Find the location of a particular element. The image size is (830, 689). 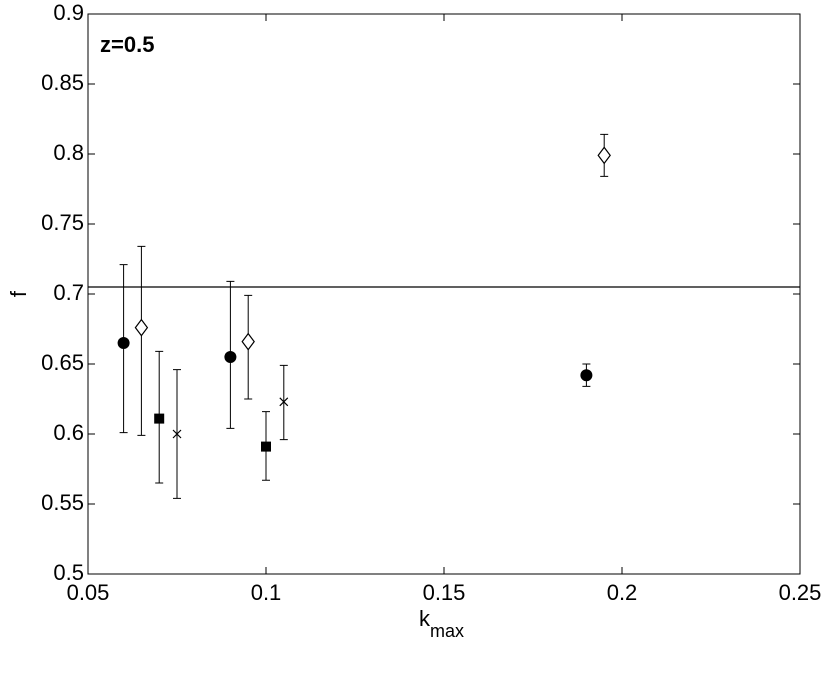

y-tick-label: 0.65 is located at coordinates (62, 362).